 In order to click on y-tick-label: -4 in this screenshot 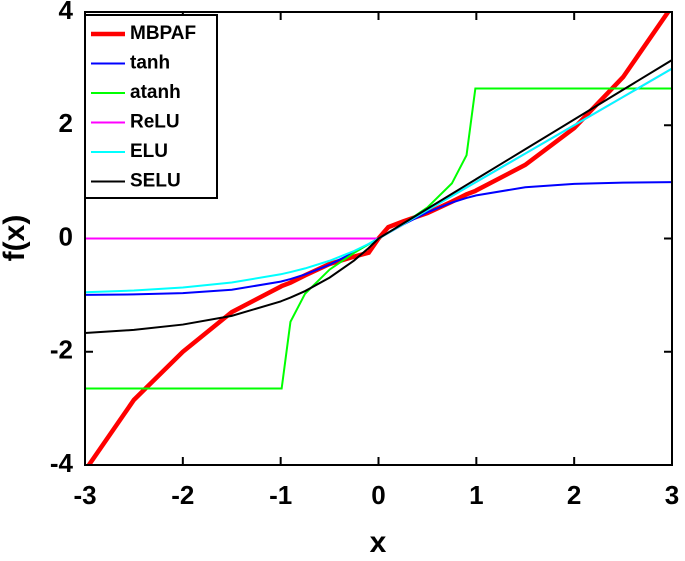, I will do `click(62, 463)`.